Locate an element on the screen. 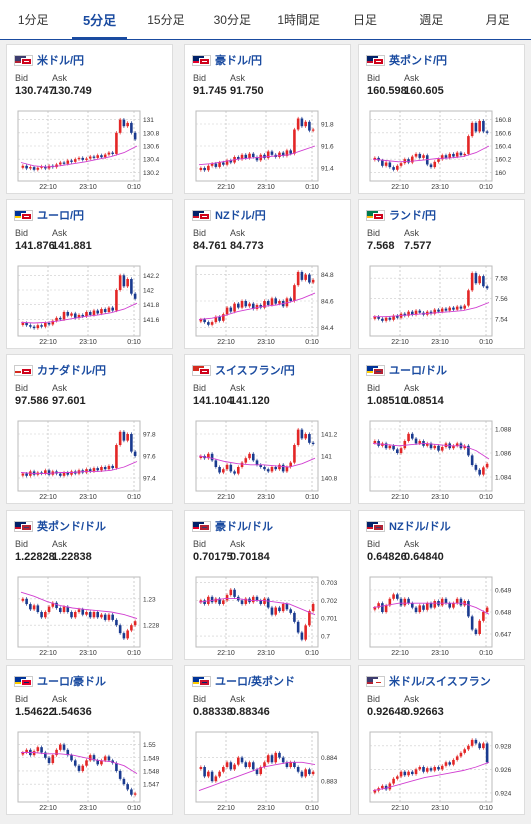  pair-name: カナダドル/円 is located at coordinates (72, 371).